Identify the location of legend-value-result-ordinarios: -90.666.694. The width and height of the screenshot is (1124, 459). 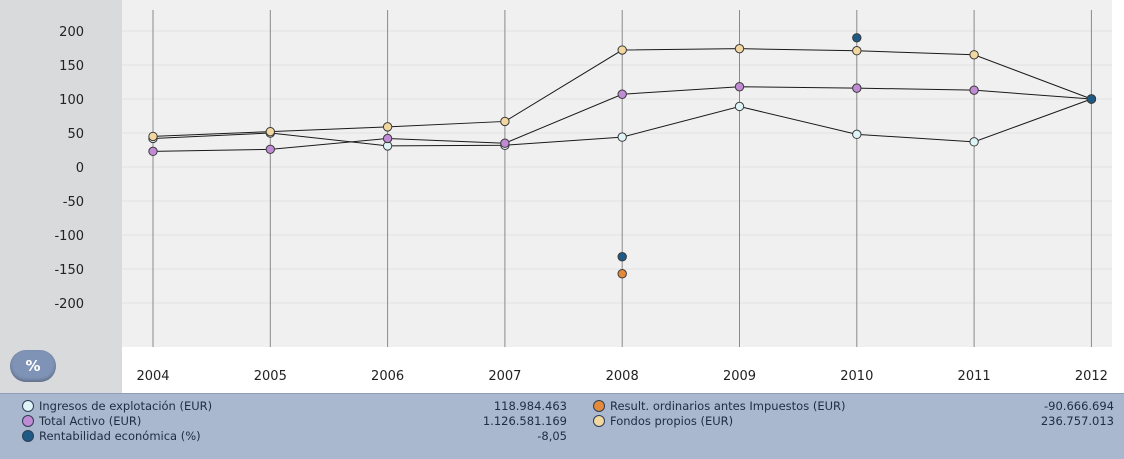
(1079, 406).